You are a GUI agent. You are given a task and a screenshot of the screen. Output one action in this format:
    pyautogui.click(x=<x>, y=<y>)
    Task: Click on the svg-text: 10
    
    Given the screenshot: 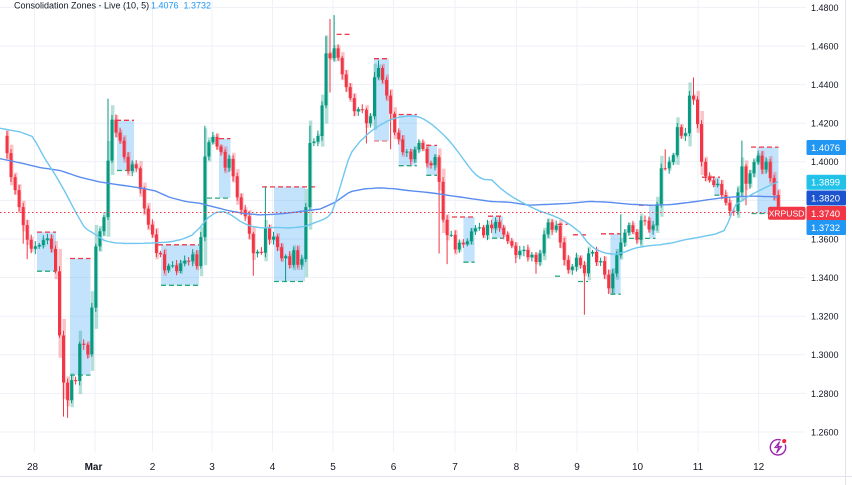 What is the action you would take?
    pyautogui.click(x=638, y=467)
    